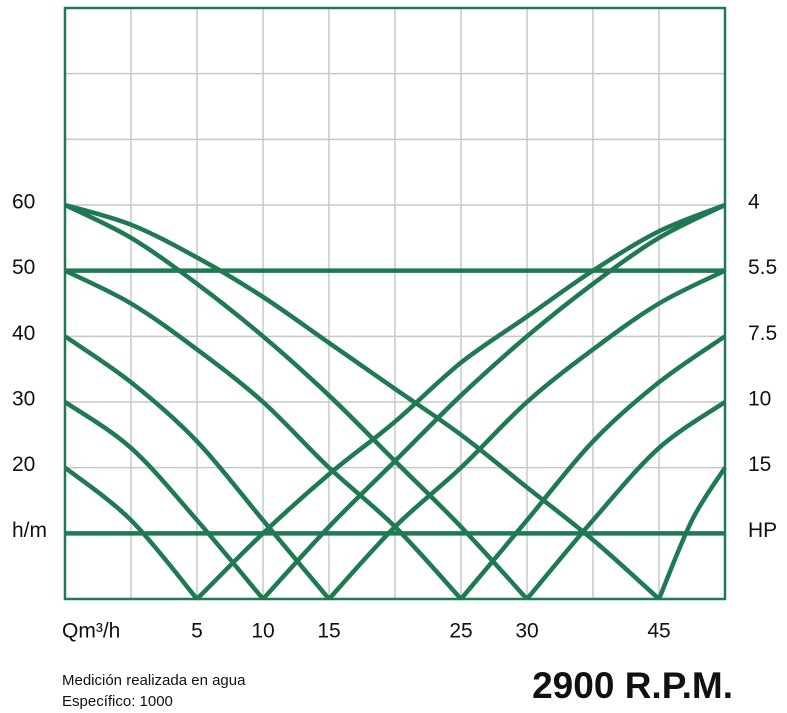 This screenshot has width=787, height=713. What do you see at coordinates (91, 631) in the screenshot?
I see `x-axis-label: Qm³/h` at bounding box center [91, 631].